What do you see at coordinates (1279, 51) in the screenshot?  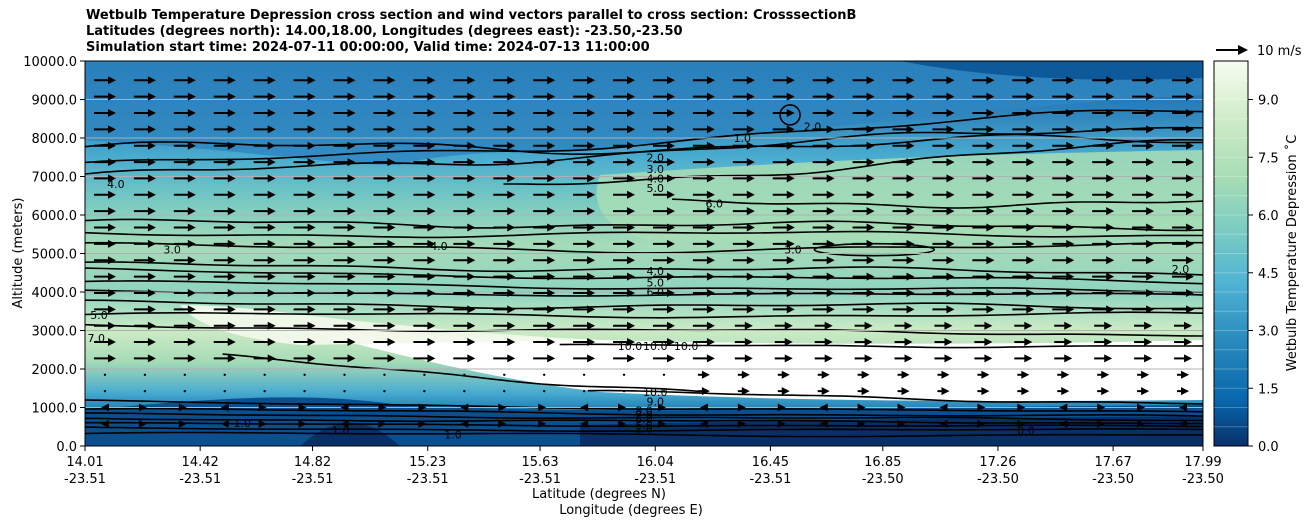 I see `quiver-key-label: 10 m/s` at bounding box center [1279, 51].